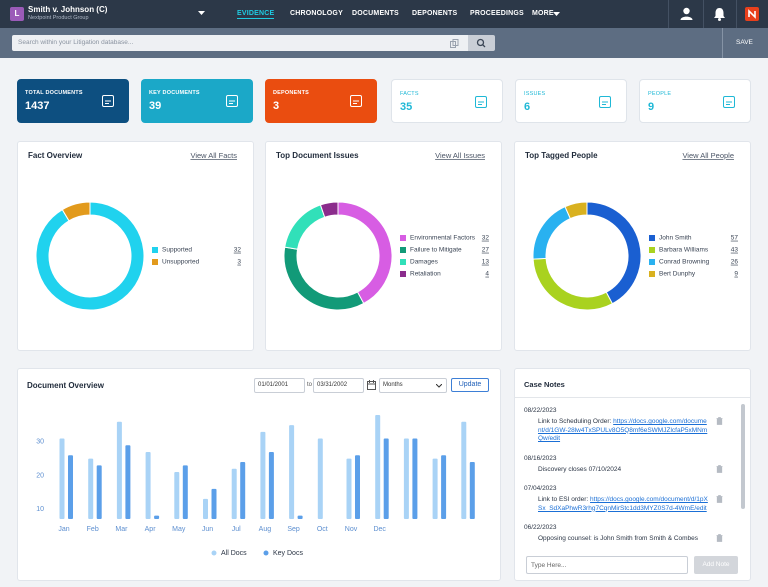 Image resolution: width=768 pixels, height=587 pixels. Describe the element at coordinates (406, 107) in the screenshot. I see `stat-value: 35` at that location.